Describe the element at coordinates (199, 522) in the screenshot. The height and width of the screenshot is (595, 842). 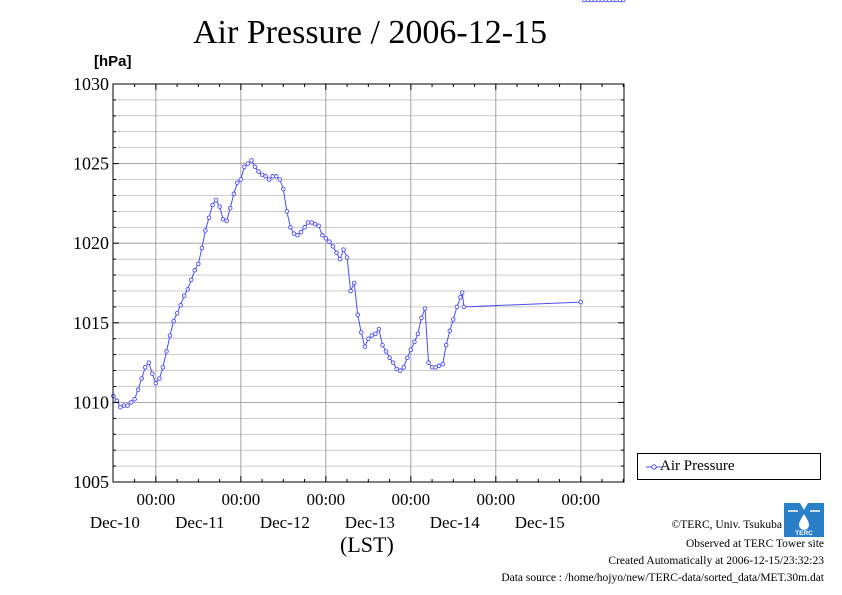
I see `x-tick-date: Dec-11` at that location.